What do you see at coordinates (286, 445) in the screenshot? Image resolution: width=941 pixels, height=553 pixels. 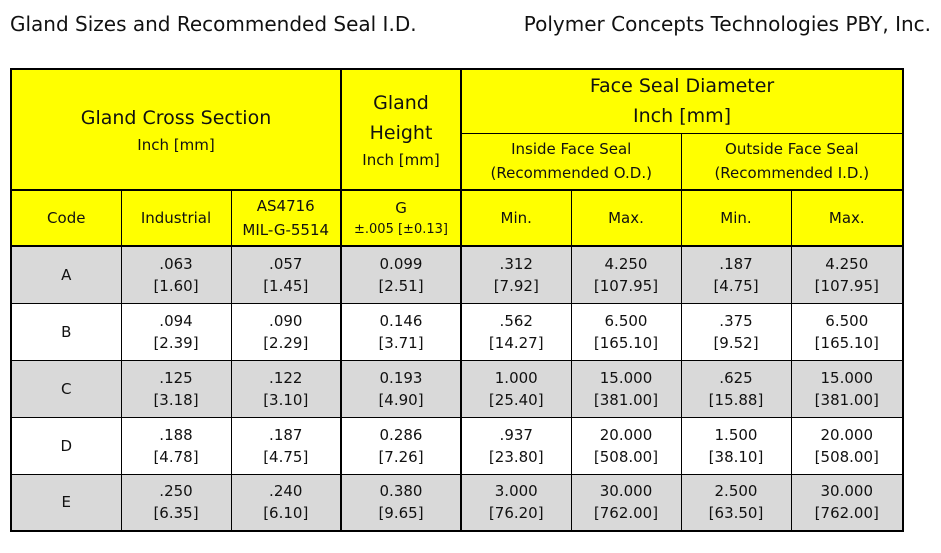 I see `as4716-value: .187 [4.75]` at bounding box center [286, 445].